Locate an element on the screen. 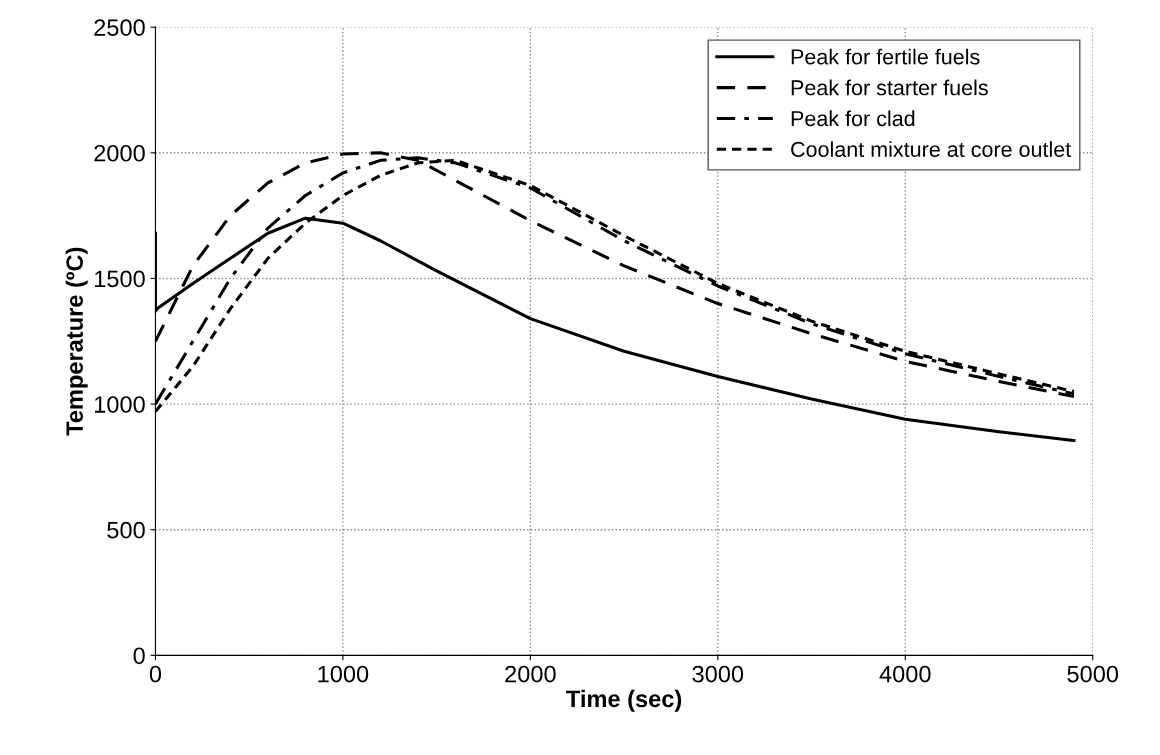  legend-label: Peak for fertile fuels is located at coordinates (885, 56).